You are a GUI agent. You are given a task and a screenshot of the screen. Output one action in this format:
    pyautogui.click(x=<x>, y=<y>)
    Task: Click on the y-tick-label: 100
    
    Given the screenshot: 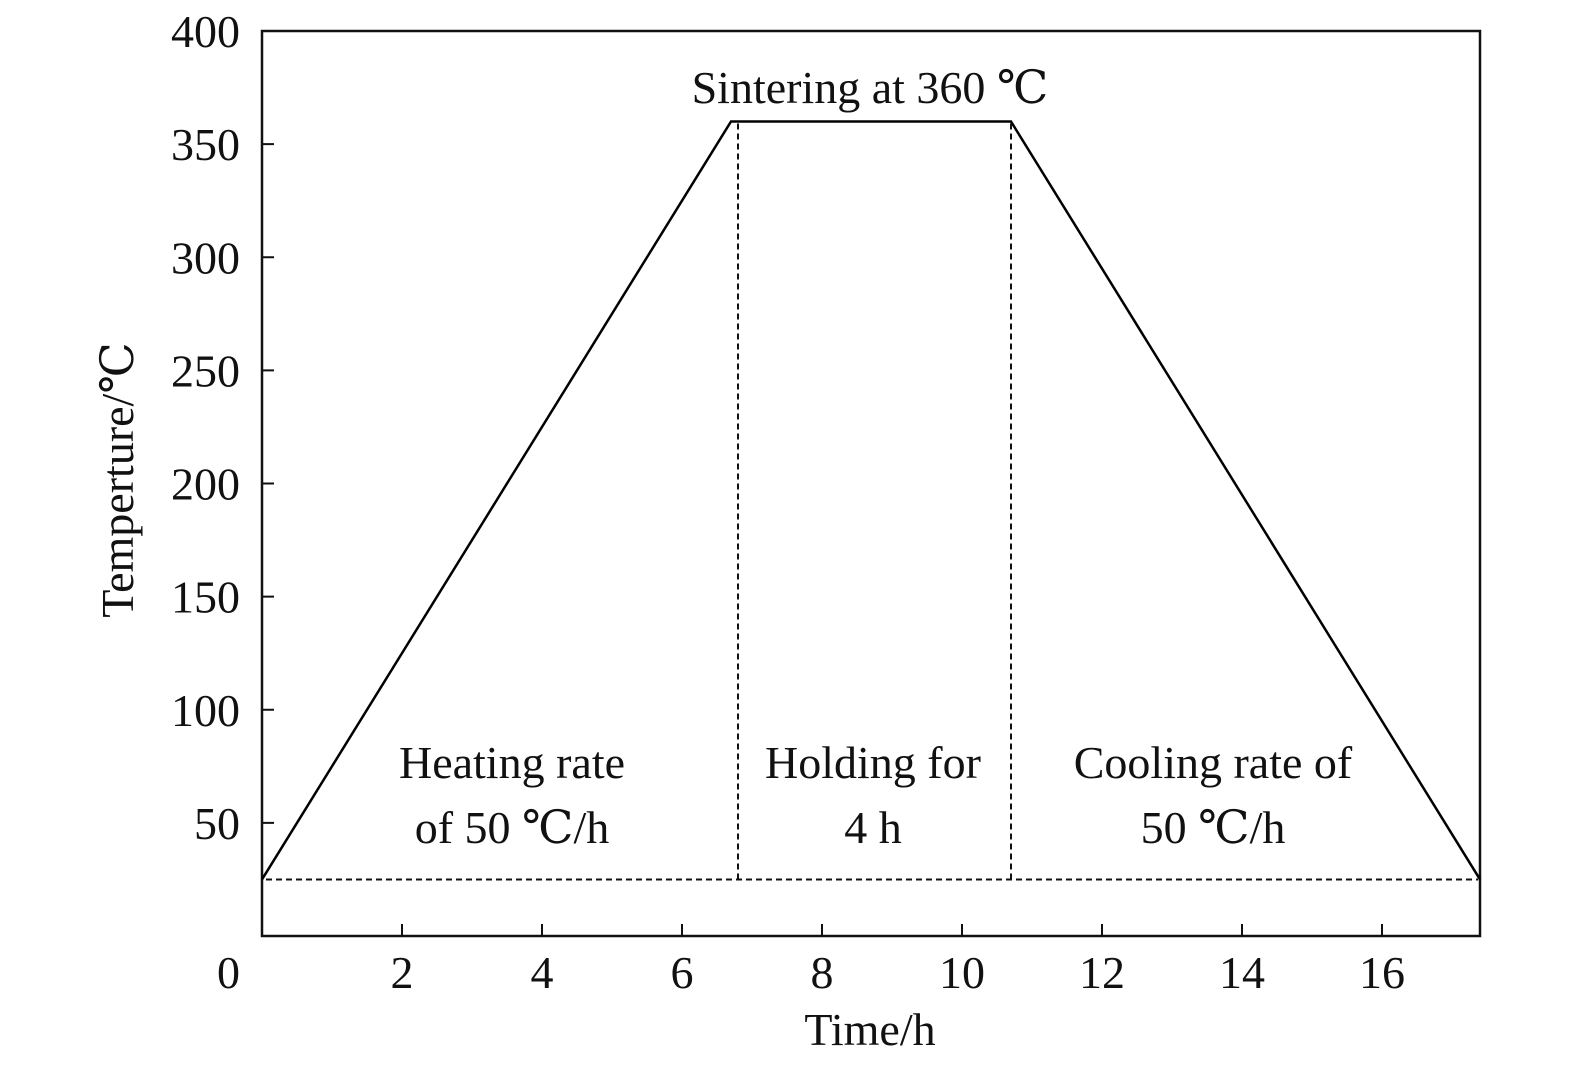 What is the action you would take?
    pyautogui.click(x=205, y=710)
    